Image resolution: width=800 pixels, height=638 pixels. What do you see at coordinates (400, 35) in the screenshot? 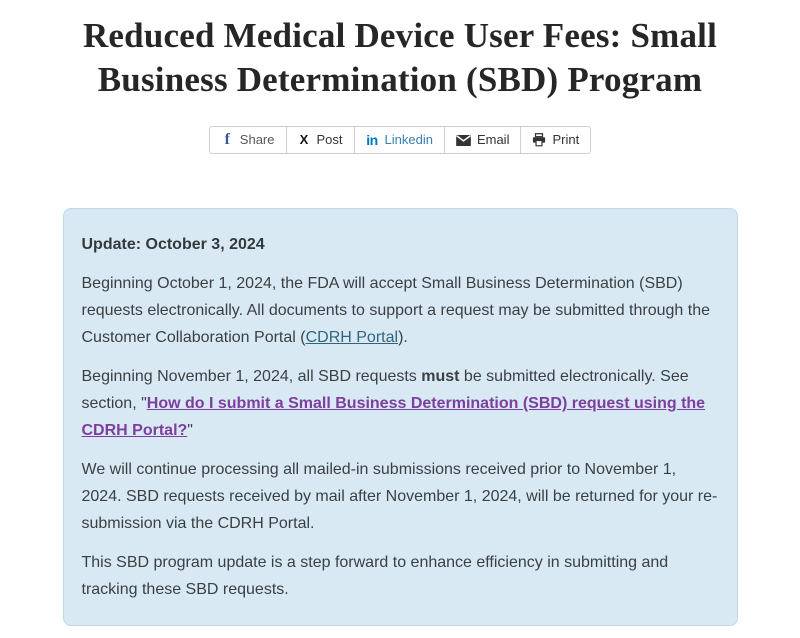
I see `page-title-line-1: Reduced Medical Device User Fees: Small` at bounding box center [400, 35].